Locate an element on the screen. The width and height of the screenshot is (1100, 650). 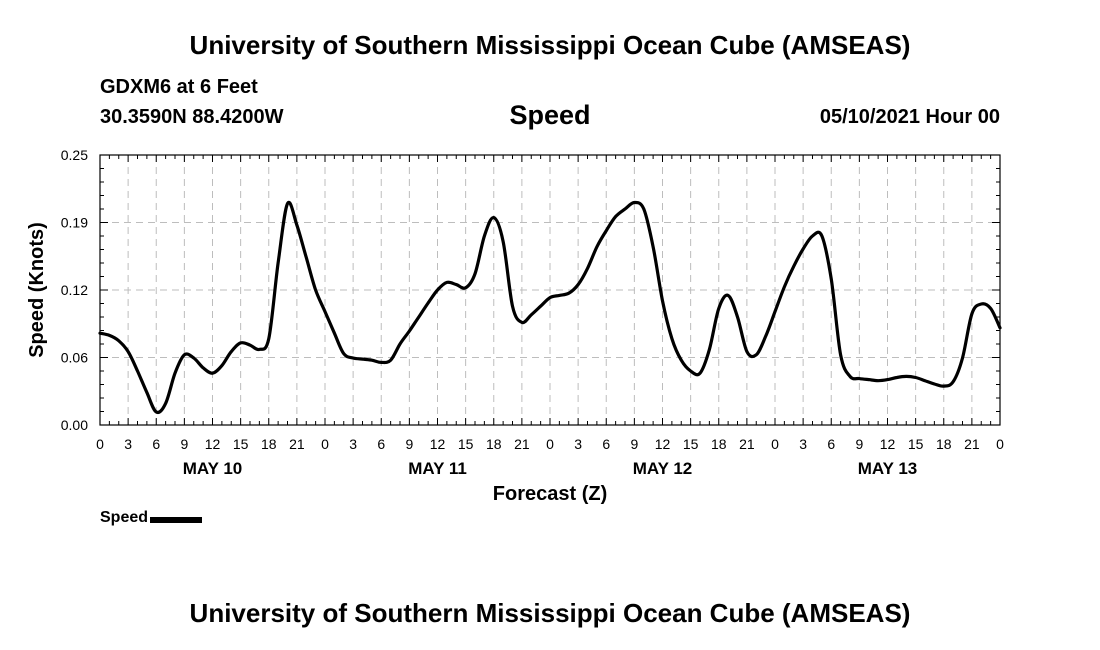
station-label: GDXM6 at 6 Feet is located at coordinates (179, 87).